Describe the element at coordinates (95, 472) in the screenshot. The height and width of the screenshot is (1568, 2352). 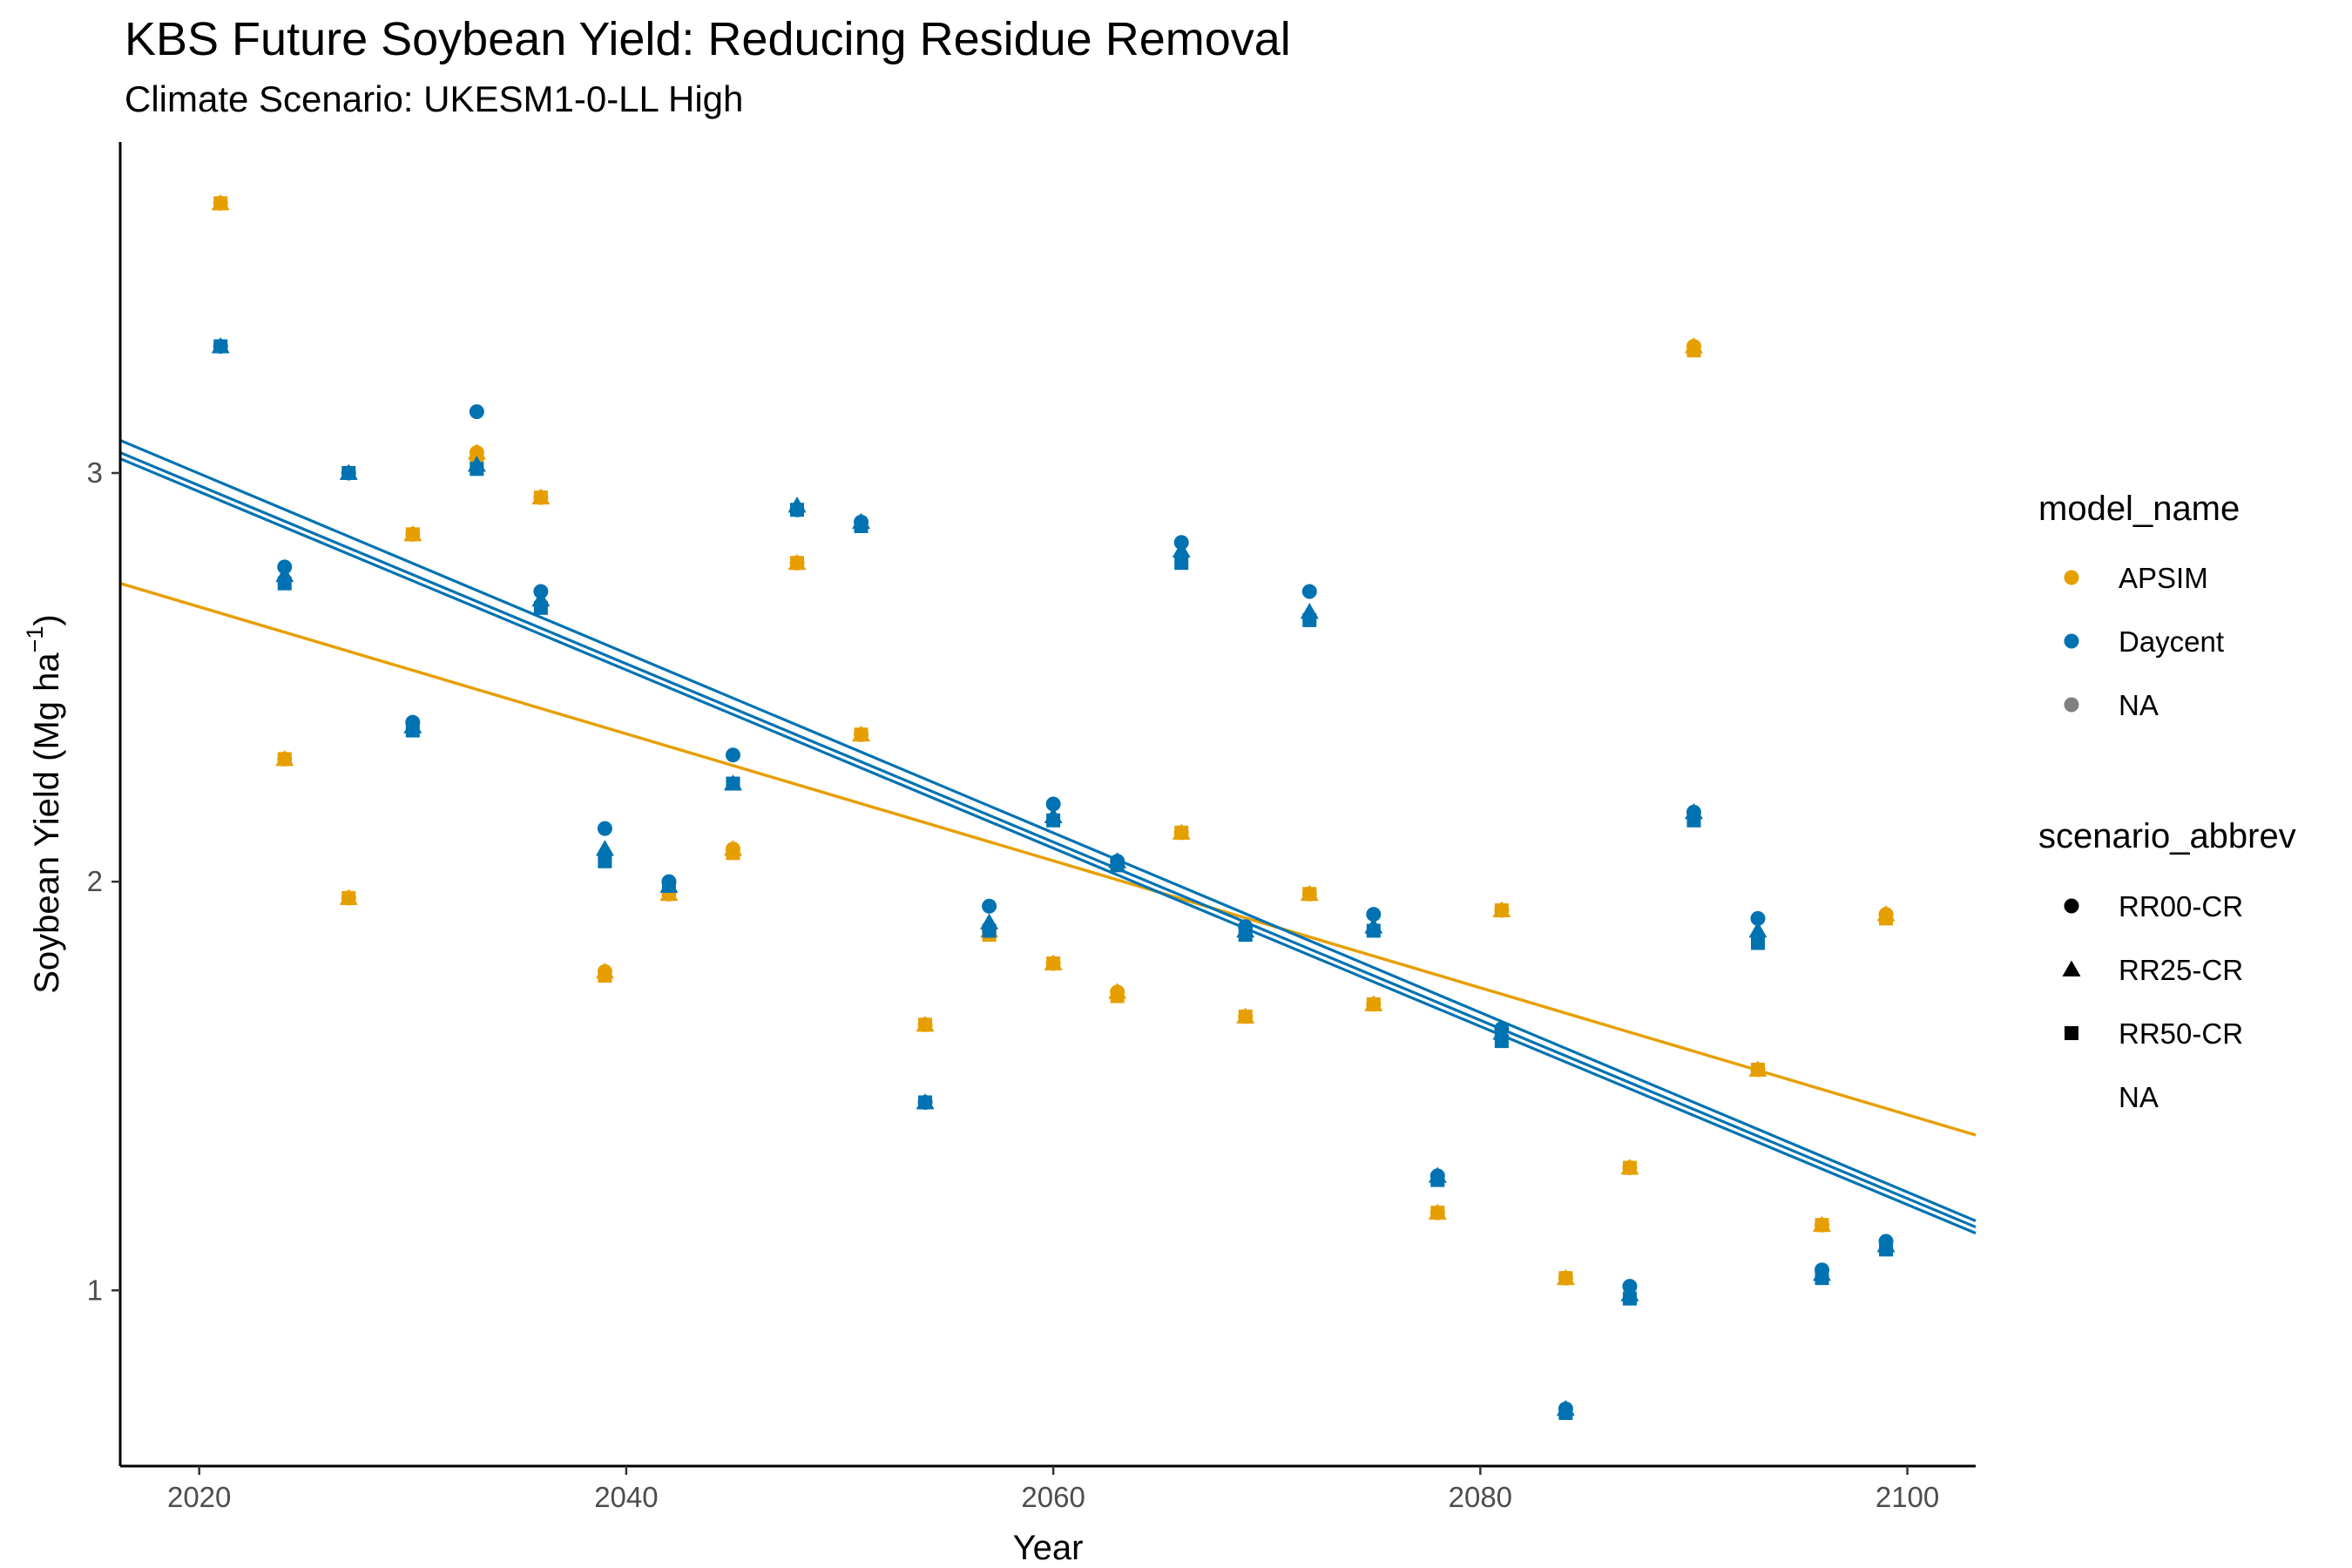
I see `y-tick-label: 3` at that location.